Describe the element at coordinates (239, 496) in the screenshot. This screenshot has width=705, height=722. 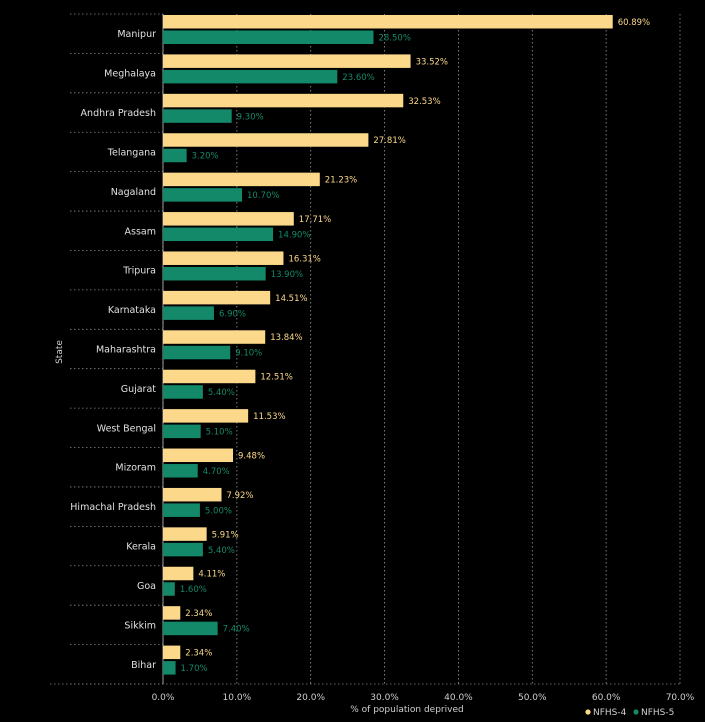
I see `data-label: 7.92%` at that location.